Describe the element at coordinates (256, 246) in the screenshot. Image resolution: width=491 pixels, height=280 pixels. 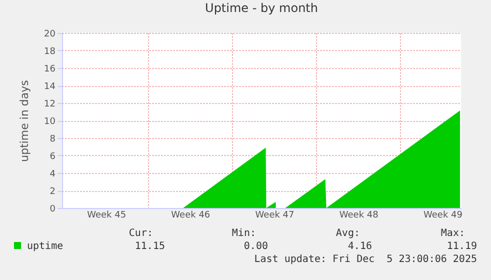
I see `text: 0.00` at that location.